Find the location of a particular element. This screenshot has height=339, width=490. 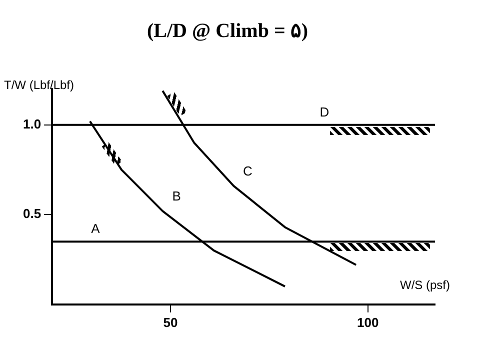

y-tick-label: 1.0 is located at coordinates (32, 124).